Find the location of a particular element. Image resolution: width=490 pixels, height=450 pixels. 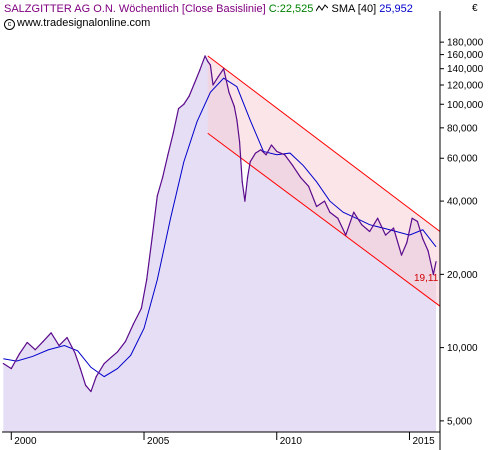

y-tick-label: 60,000 is located at coordinates (462, 159).